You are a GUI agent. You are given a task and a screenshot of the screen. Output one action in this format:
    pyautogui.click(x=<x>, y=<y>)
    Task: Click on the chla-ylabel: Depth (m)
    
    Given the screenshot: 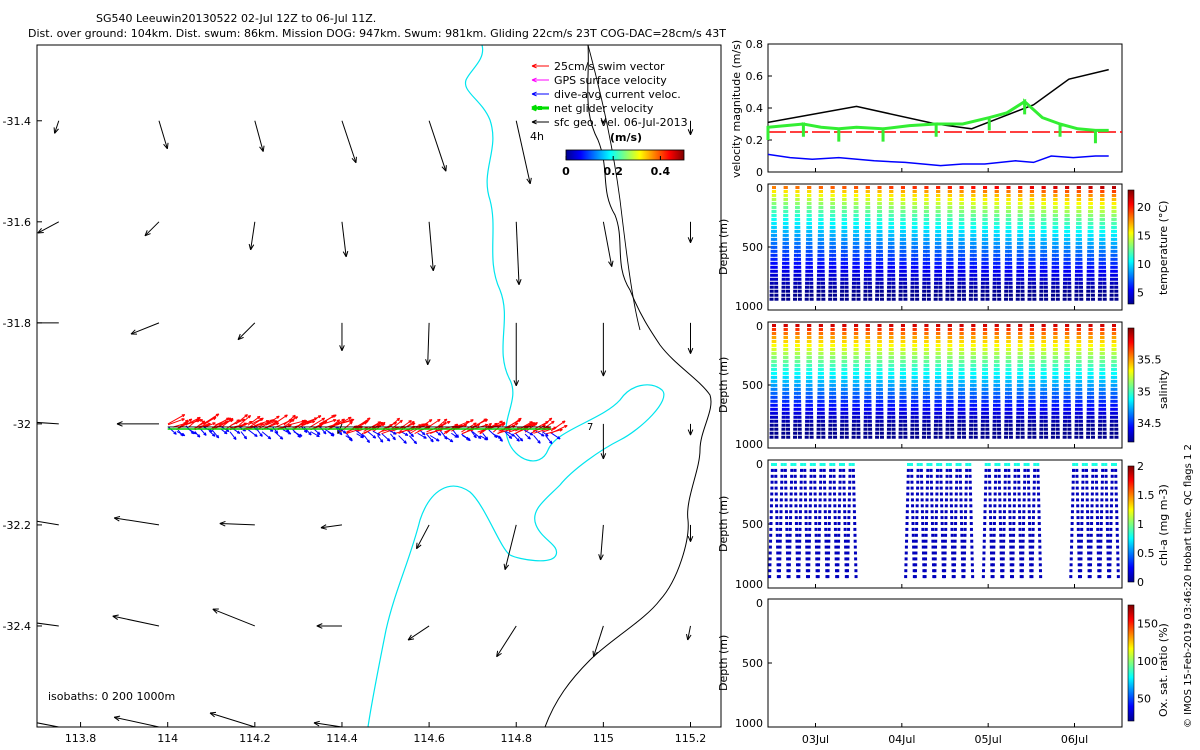 What is the action you would take?
    pyautogui.click(x=723, y=524)
    